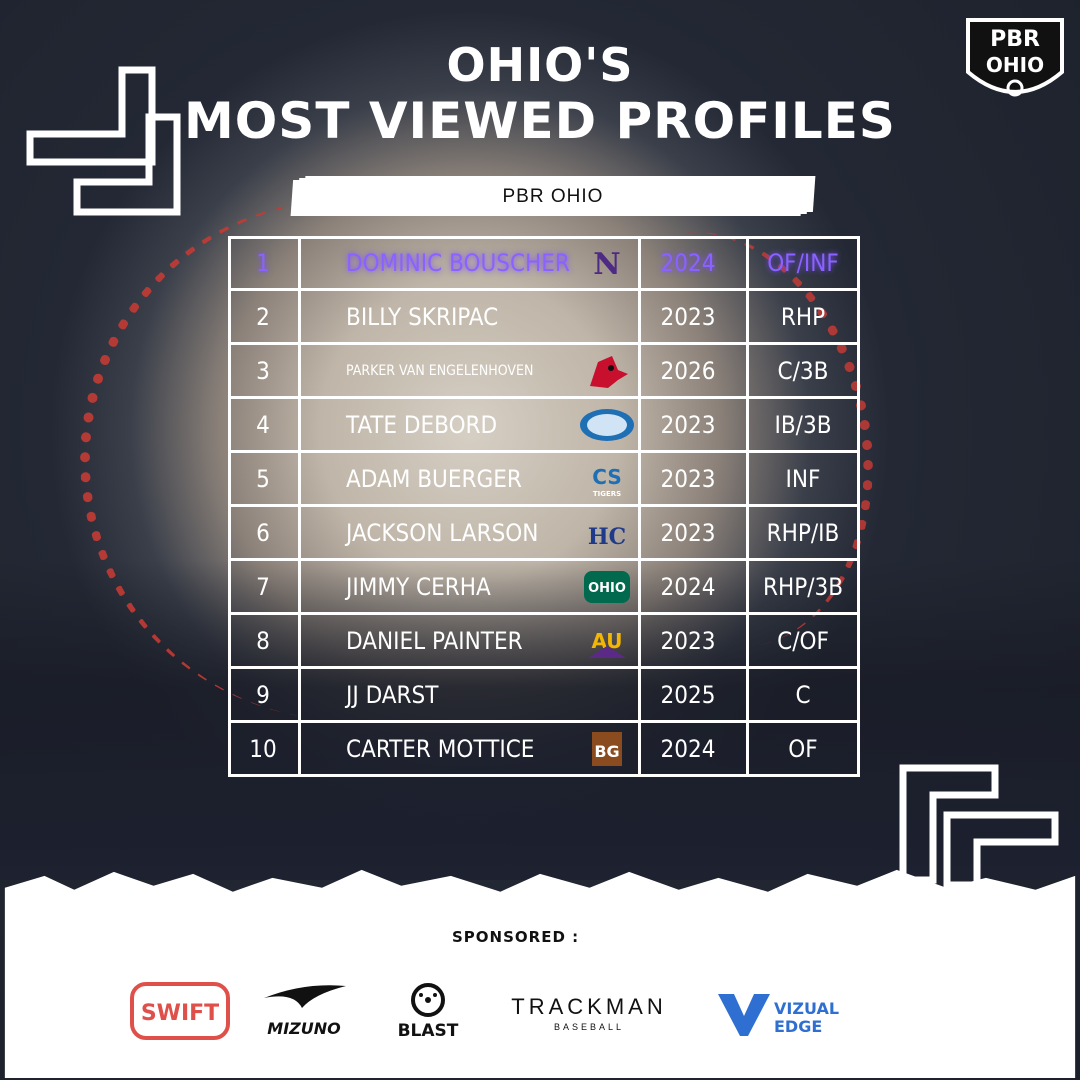 Image resolution: width=1080 pixels, height=1080 pixels. I want to click on school-logo-icon: BG, so click(607, 749).